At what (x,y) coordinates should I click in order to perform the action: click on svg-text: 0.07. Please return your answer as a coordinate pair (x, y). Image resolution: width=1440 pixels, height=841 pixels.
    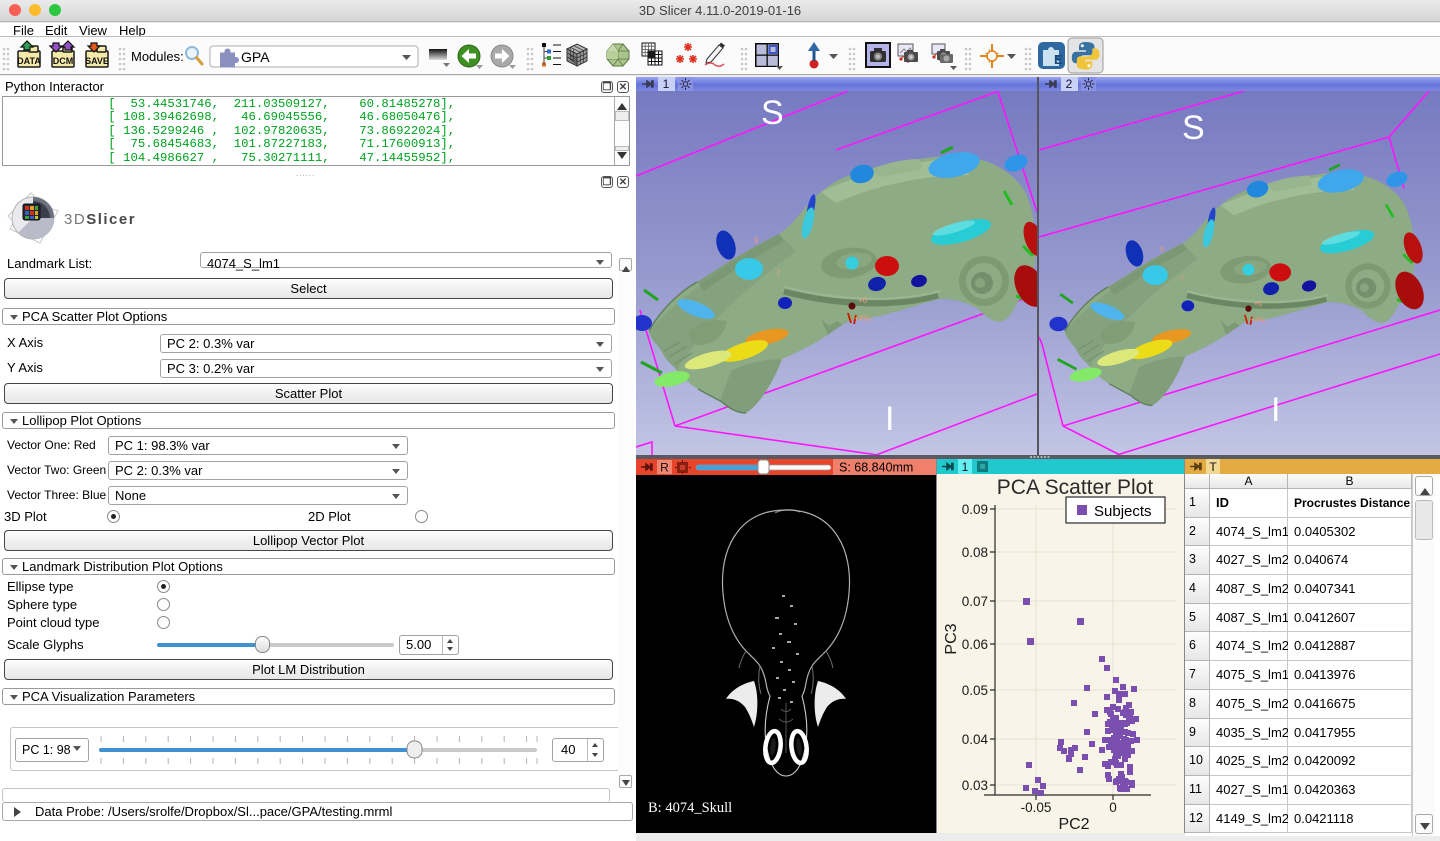
    Looking at the image, I should click on (975, 601).